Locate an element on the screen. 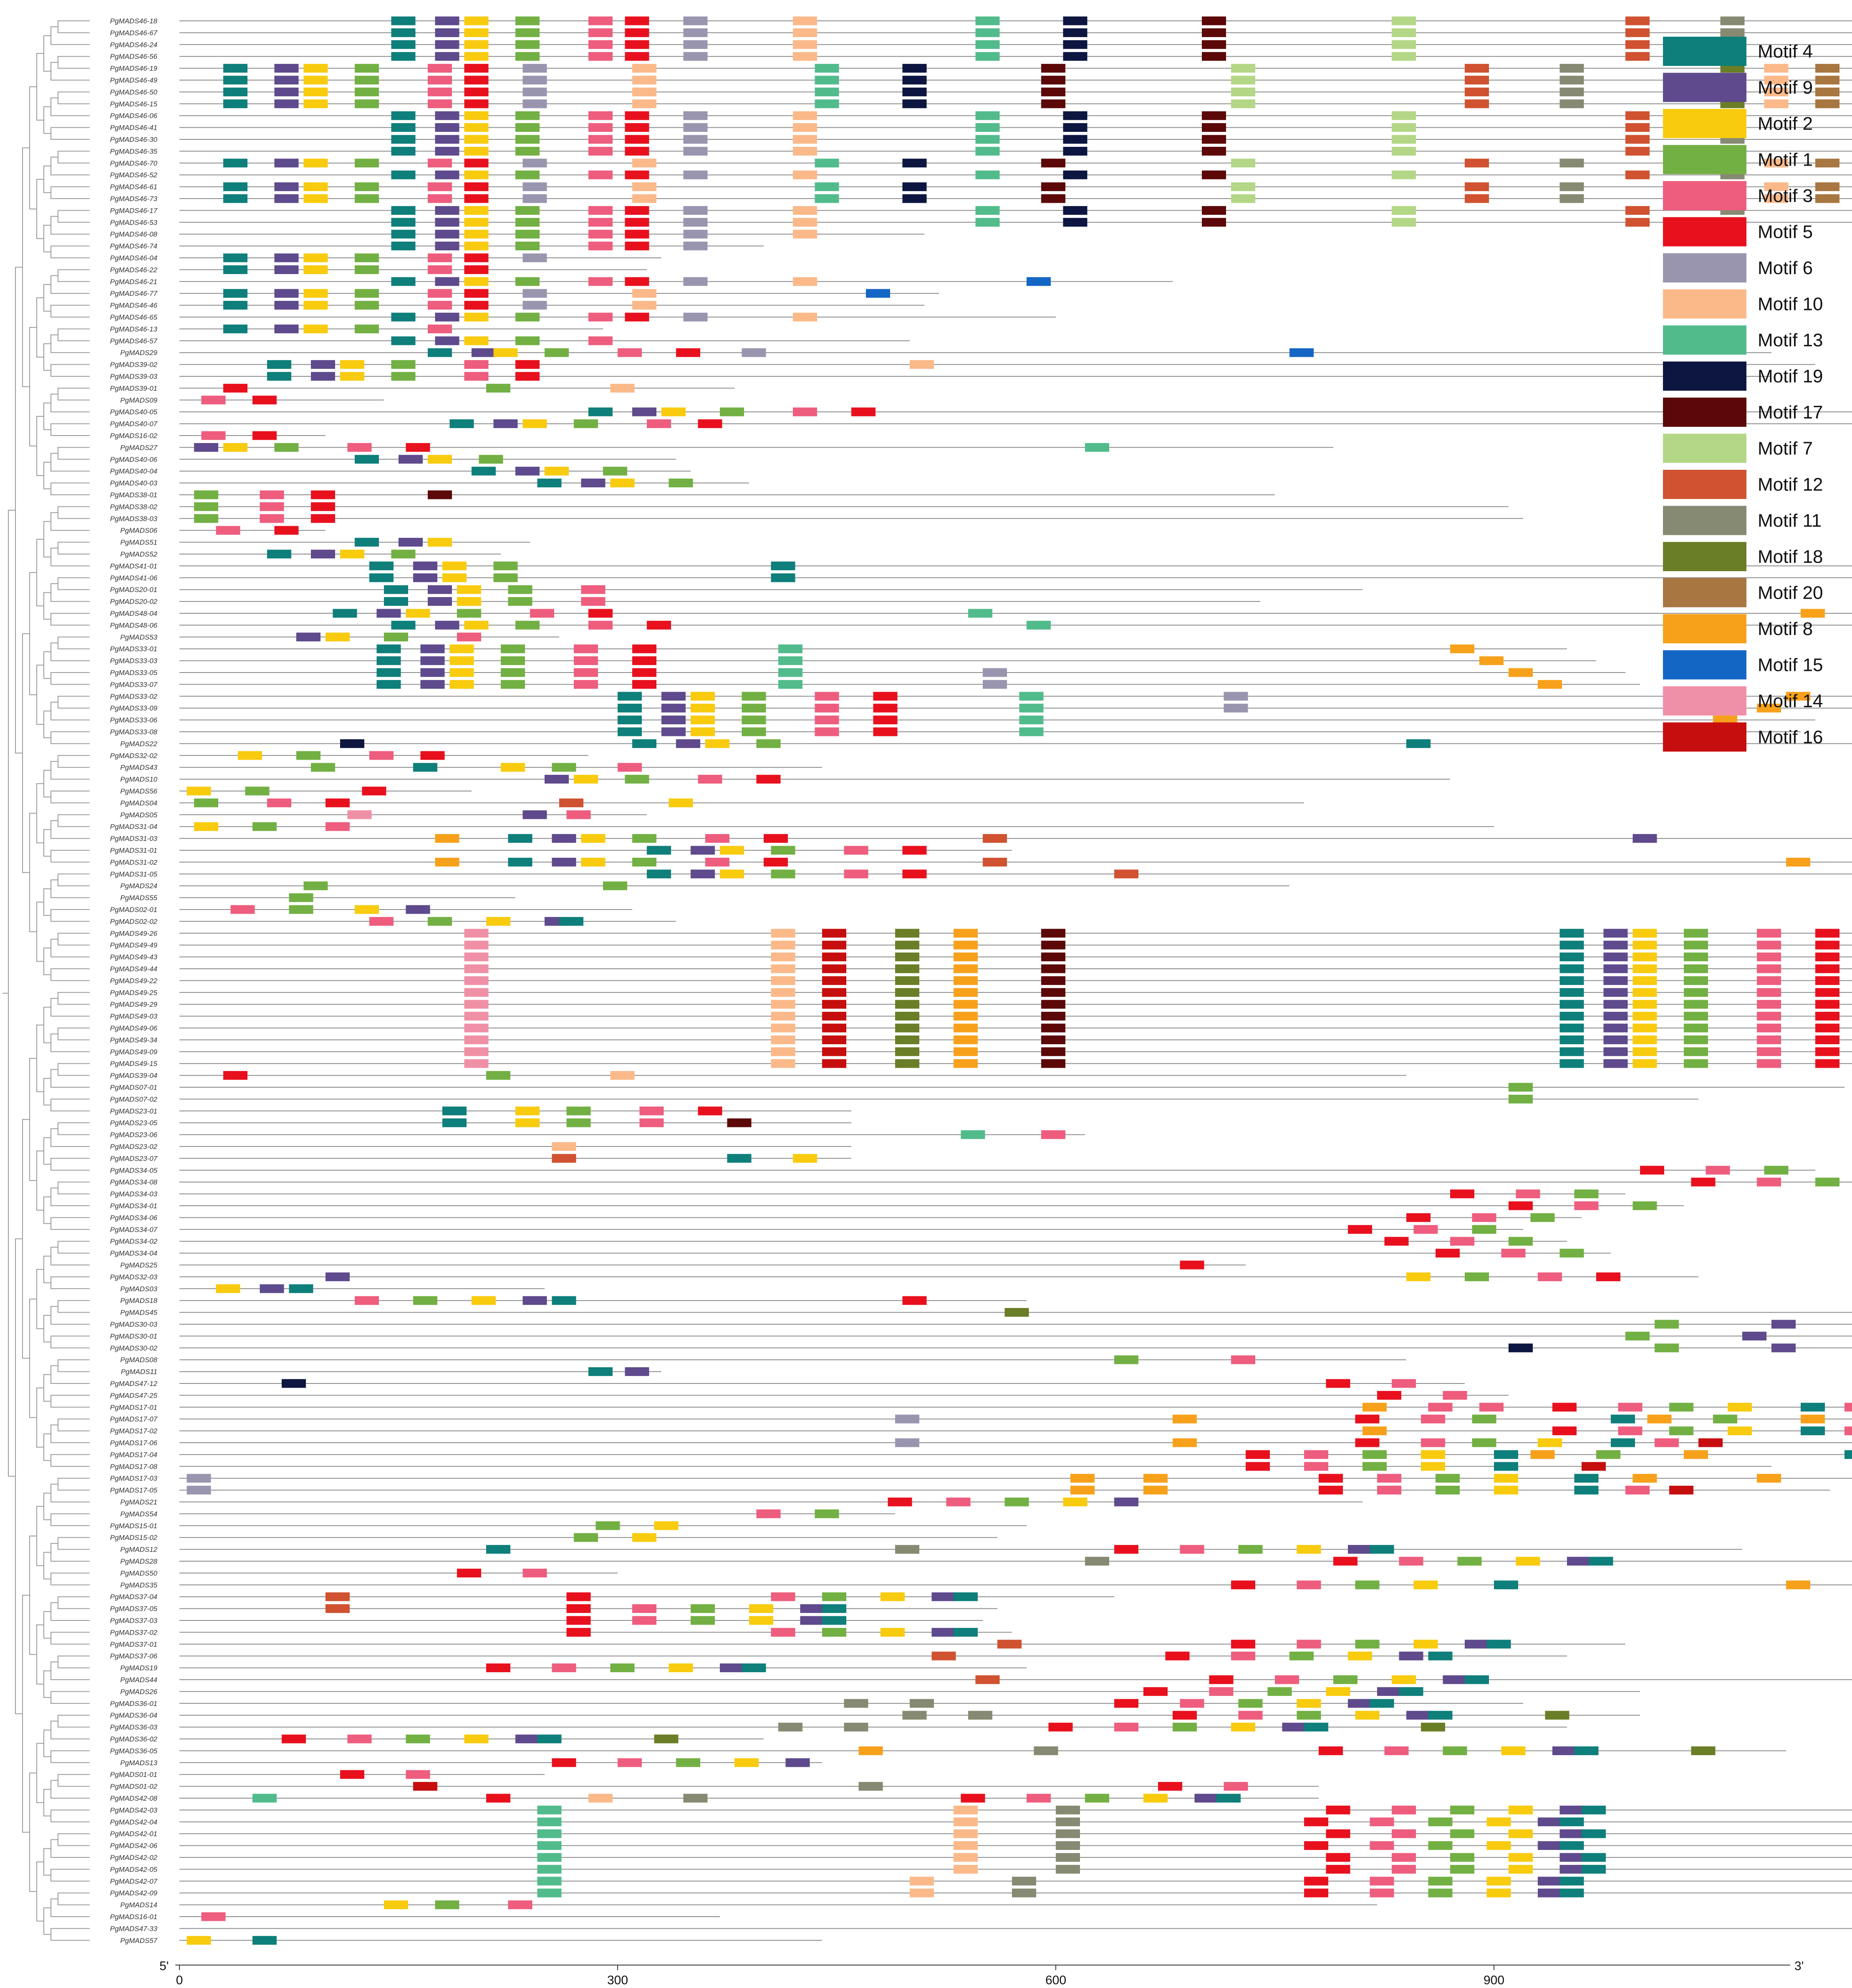  gene-label: PgMADS33-01 is located at coordinates (133, 649).